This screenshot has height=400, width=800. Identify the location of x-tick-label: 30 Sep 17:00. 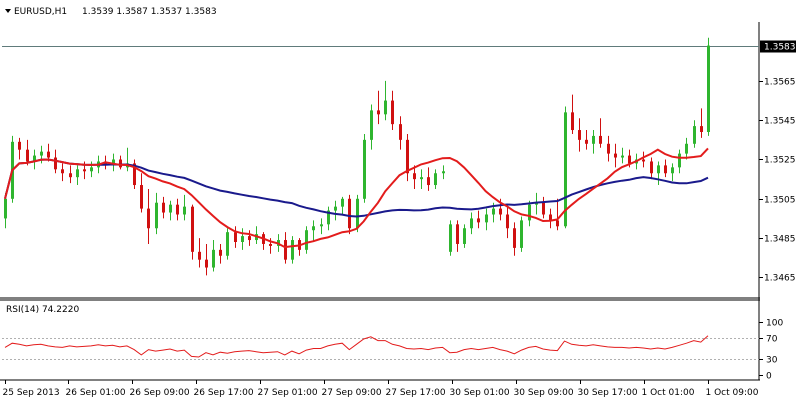
(608, 393).